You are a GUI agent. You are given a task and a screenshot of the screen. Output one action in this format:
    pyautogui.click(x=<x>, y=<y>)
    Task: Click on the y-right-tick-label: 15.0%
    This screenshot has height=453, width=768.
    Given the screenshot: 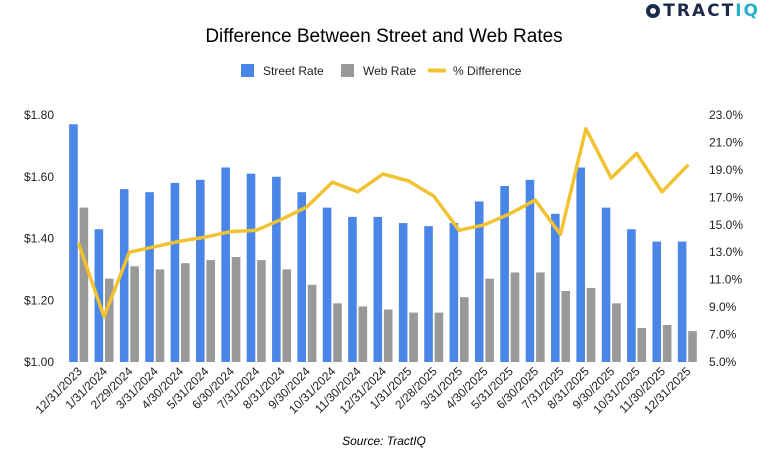 What is the action you would take?
    pyautogui.click(x=726, y=225)
    